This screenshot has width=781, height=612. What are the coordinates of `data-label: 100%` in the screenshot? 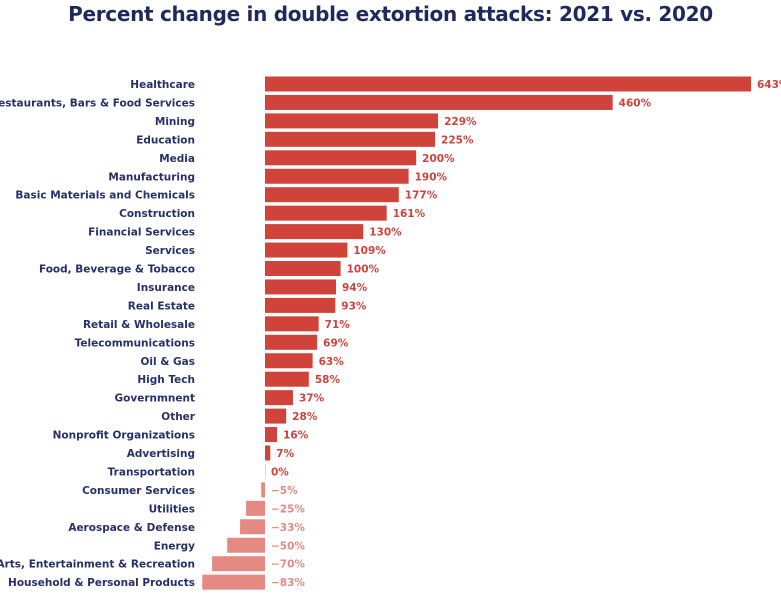 It's located at (363, 270).